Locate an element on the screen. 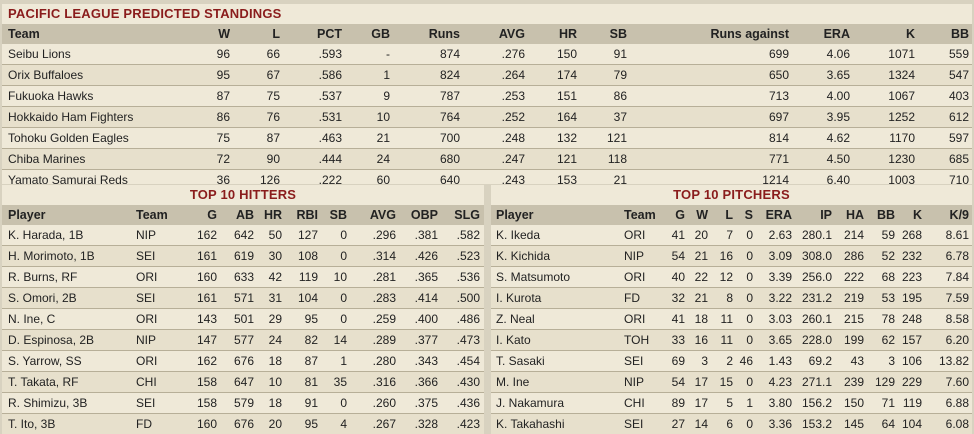 This screenshot has width=974, height=434. pitchers-cell: T. Sasaki is located at coordinates (520, 361).